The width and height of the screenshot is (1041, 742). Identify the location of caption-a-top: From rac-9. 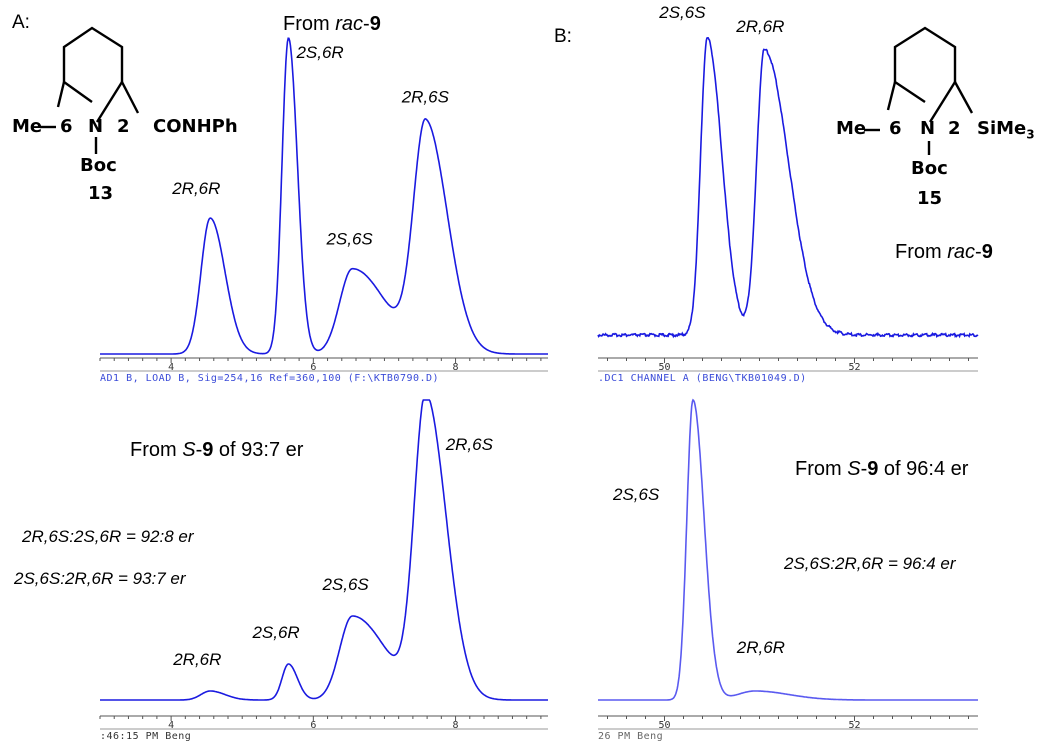
(332, 24).